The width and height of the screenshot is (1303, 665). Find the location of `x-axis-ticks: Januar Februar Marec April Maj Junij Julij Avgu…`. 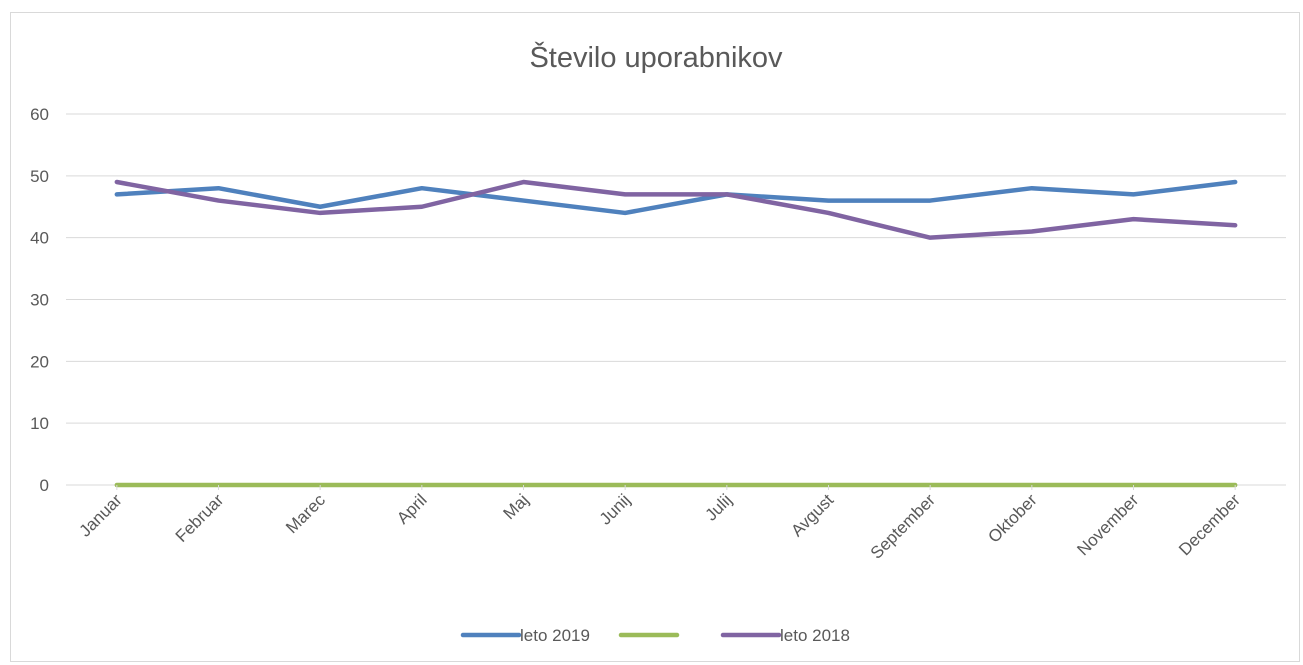

x-axis-ticks: Januar Februar Marec April Maj Junij Julij Avgu… is located at coordinates (659, 524).